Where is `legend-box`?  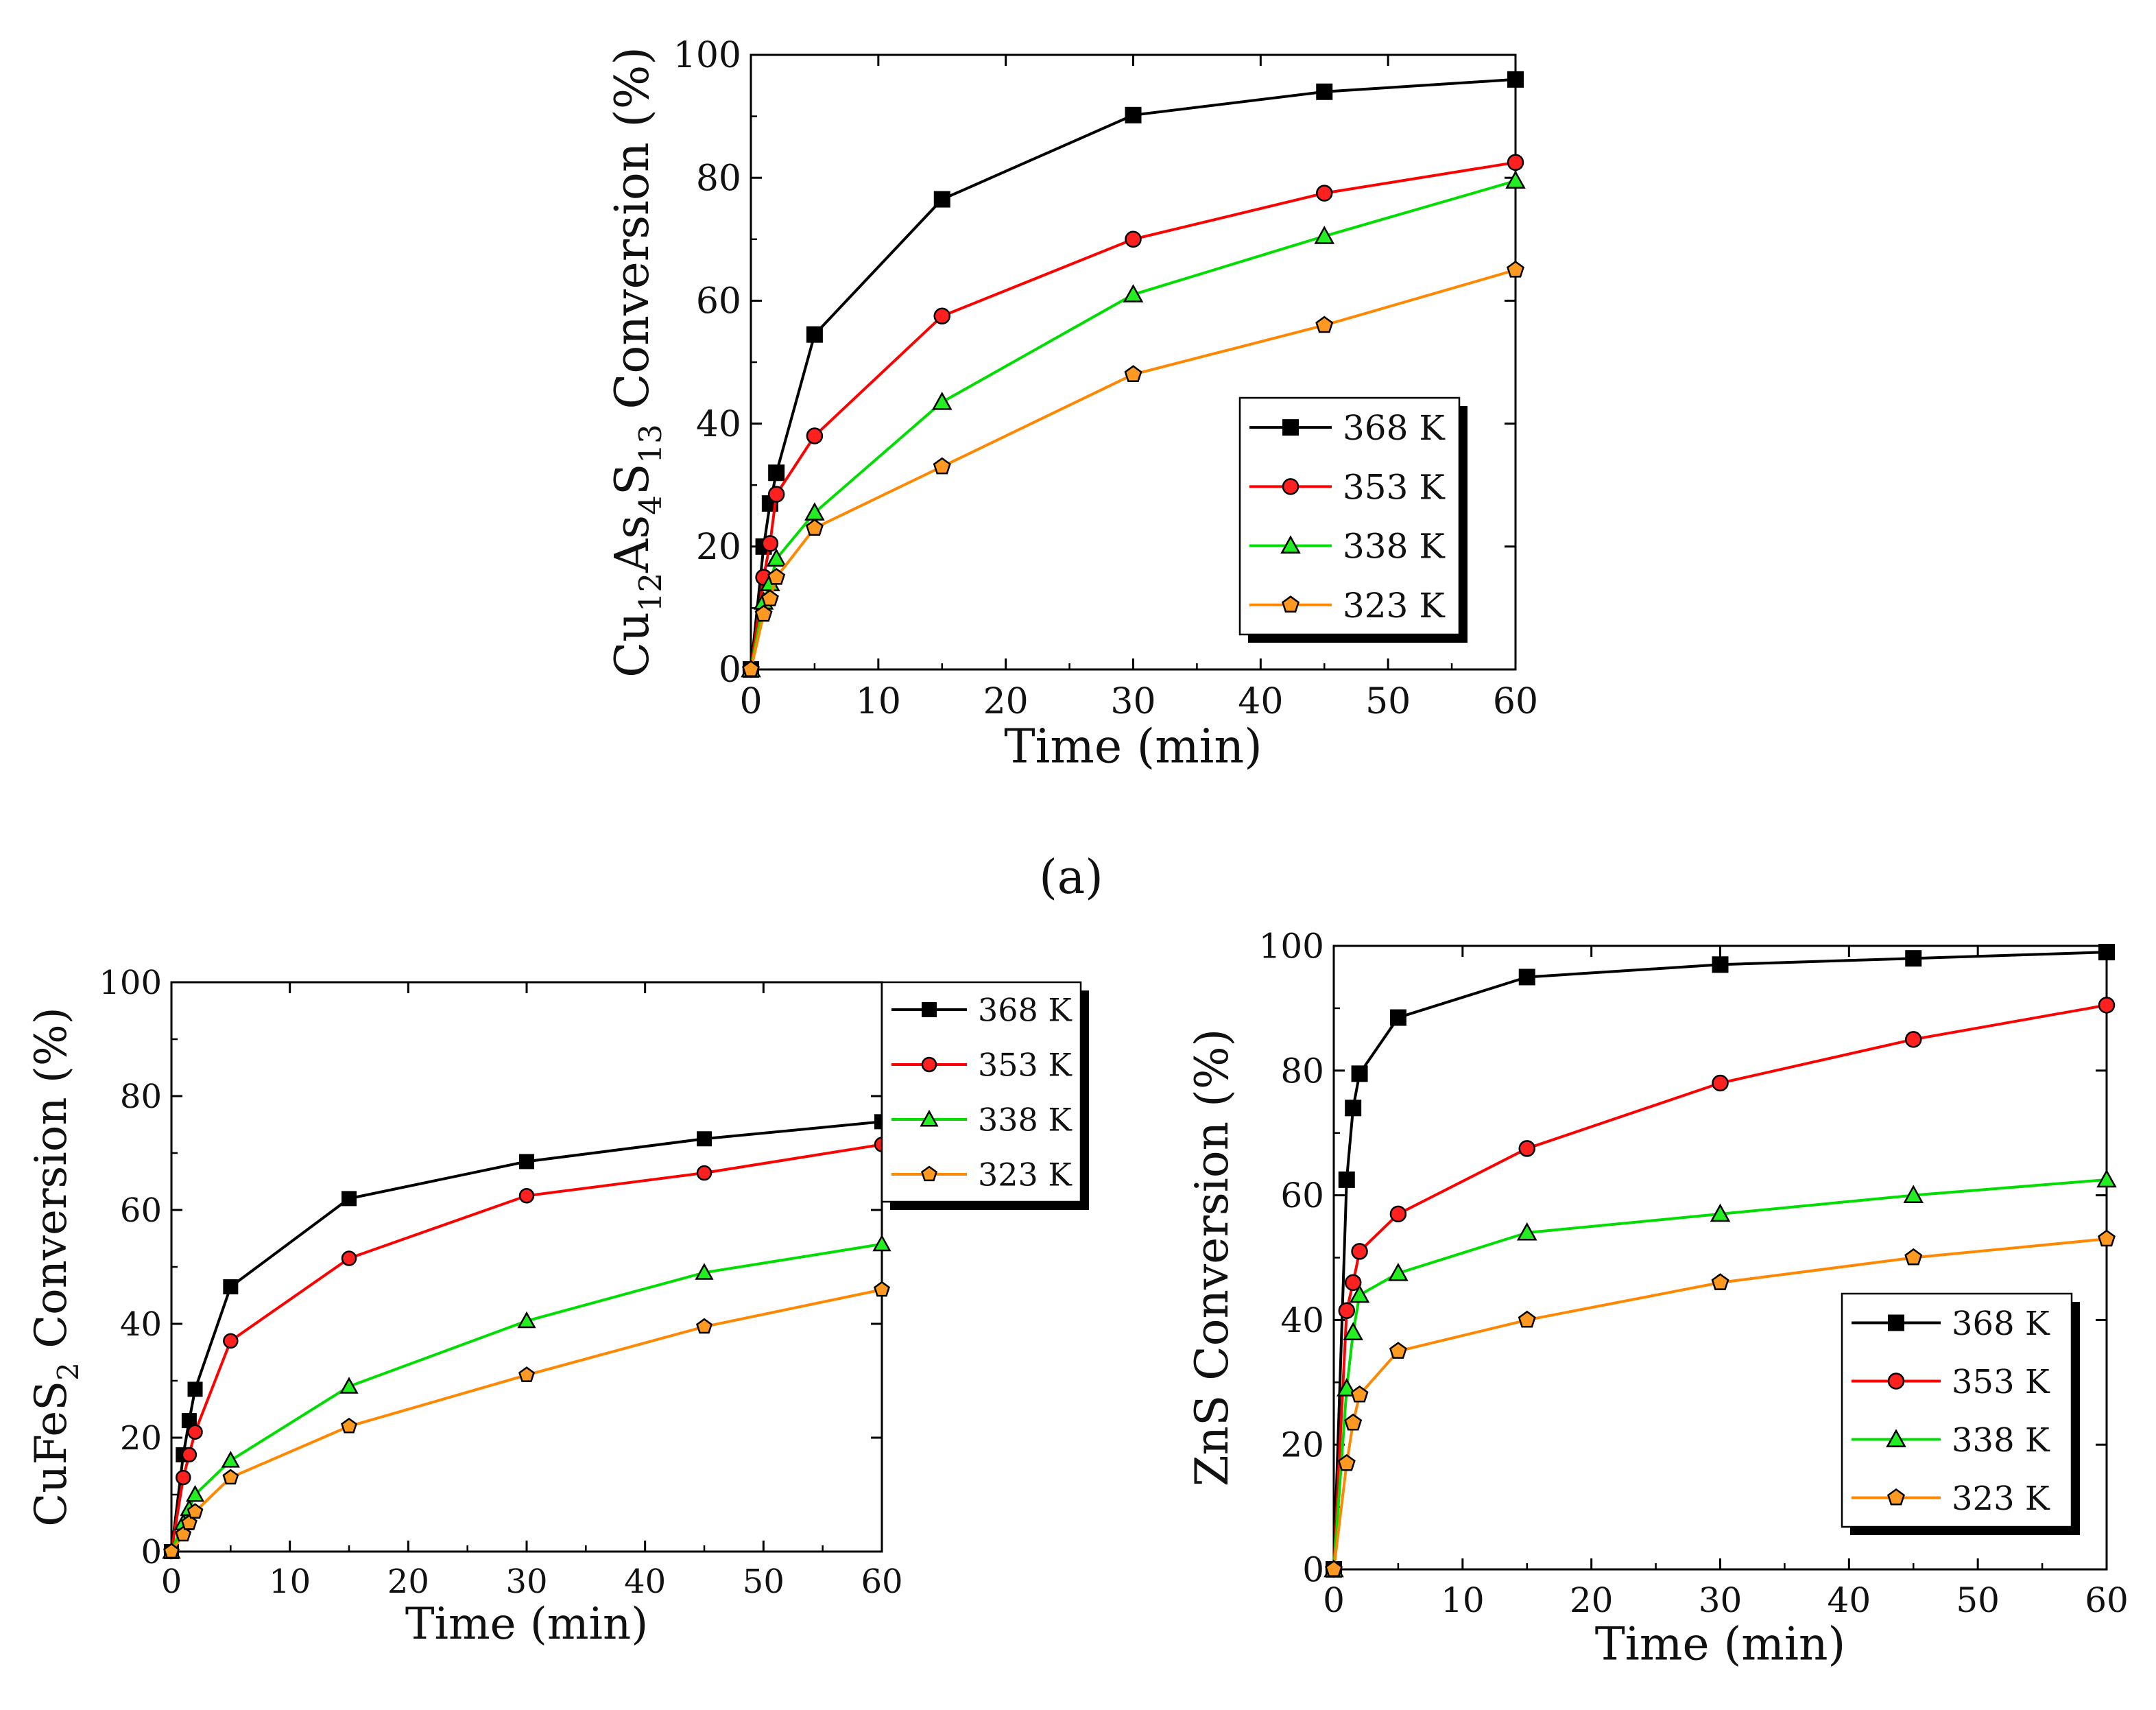 legend-box is located at coordinates (1350, 516).